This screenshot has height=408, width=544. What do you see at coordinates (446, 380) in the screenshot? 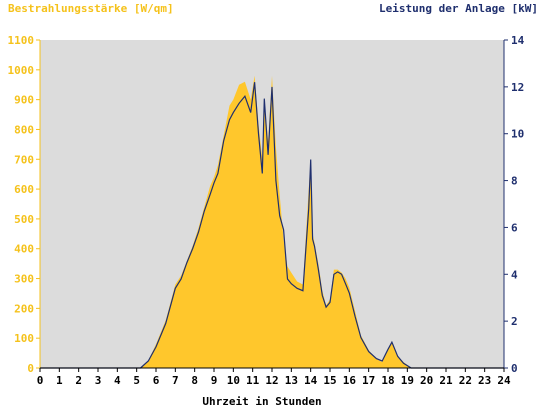
I see `x-tick-label: 21` at bounding box center [446, 380].